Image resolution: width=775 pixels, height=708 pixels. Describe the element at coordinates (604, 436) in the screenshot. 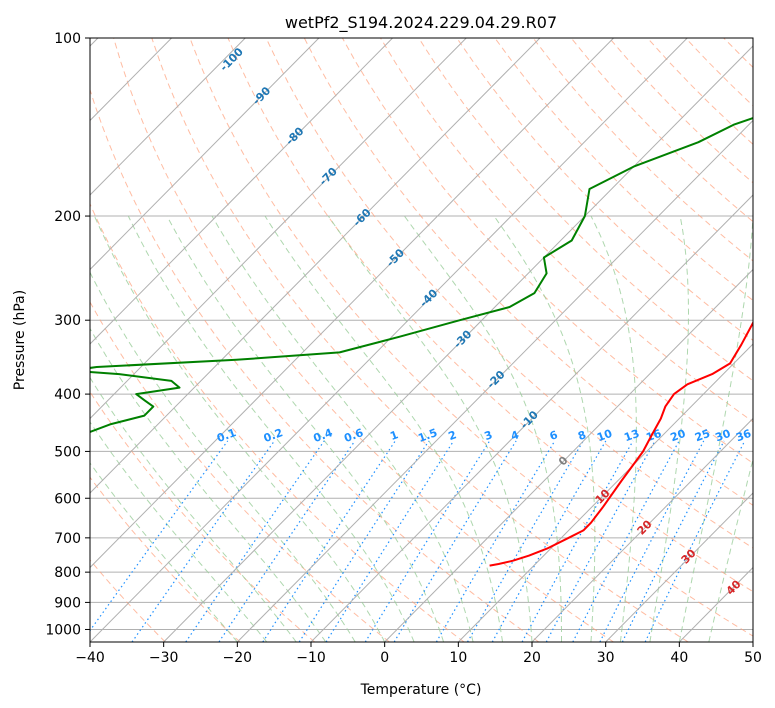

I see `mixing-ratio-label: 10` at that location.